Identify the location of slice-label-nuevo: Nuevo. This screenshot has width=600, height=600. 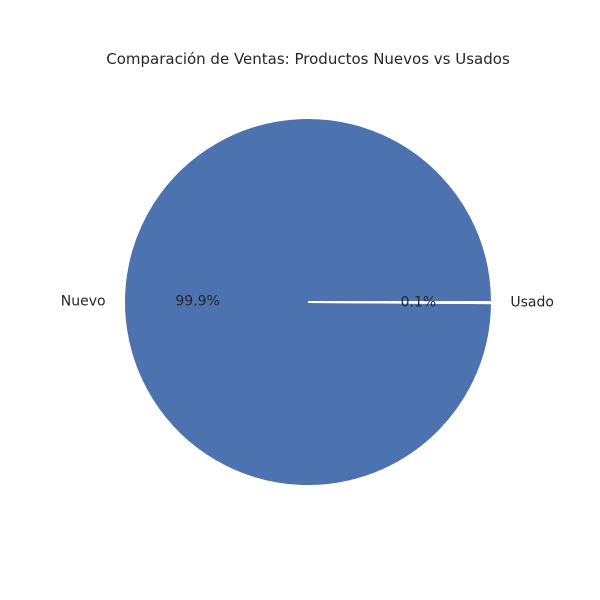
(83, 301).